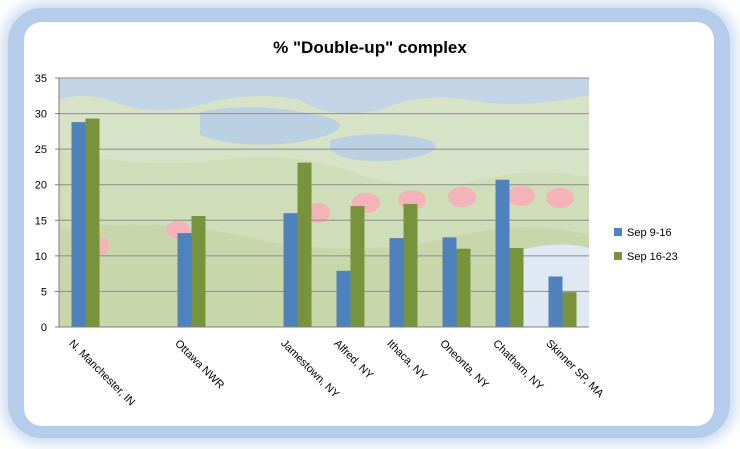 Image resolution: width=740 pixels, height=449 pixels. What do you see at coordinates (101, 373) in the screenshot?
I see `x-tick-label: N. Manchester, IN` at bounding box center [101, 373].